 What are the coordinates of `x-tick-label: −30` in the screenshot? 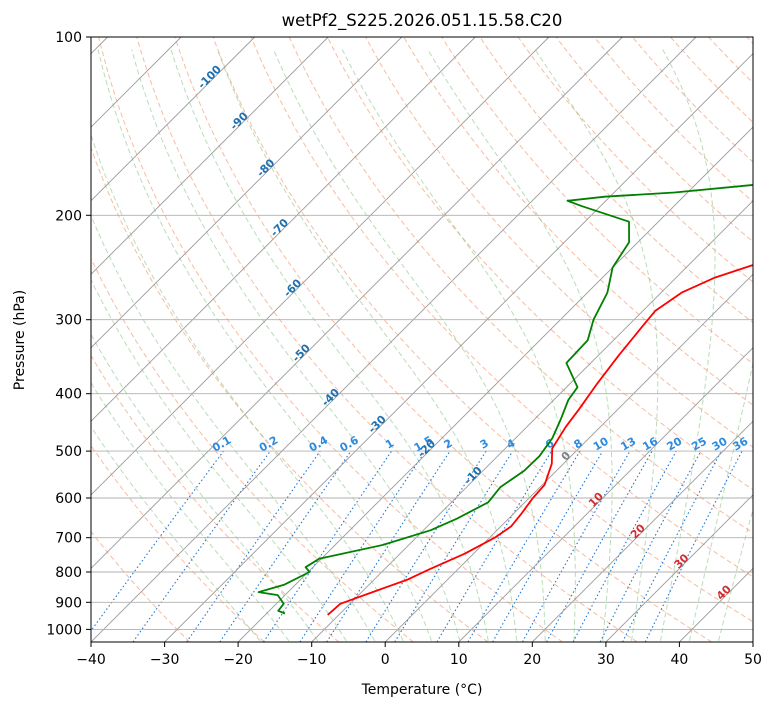 It's located at (165, 660).